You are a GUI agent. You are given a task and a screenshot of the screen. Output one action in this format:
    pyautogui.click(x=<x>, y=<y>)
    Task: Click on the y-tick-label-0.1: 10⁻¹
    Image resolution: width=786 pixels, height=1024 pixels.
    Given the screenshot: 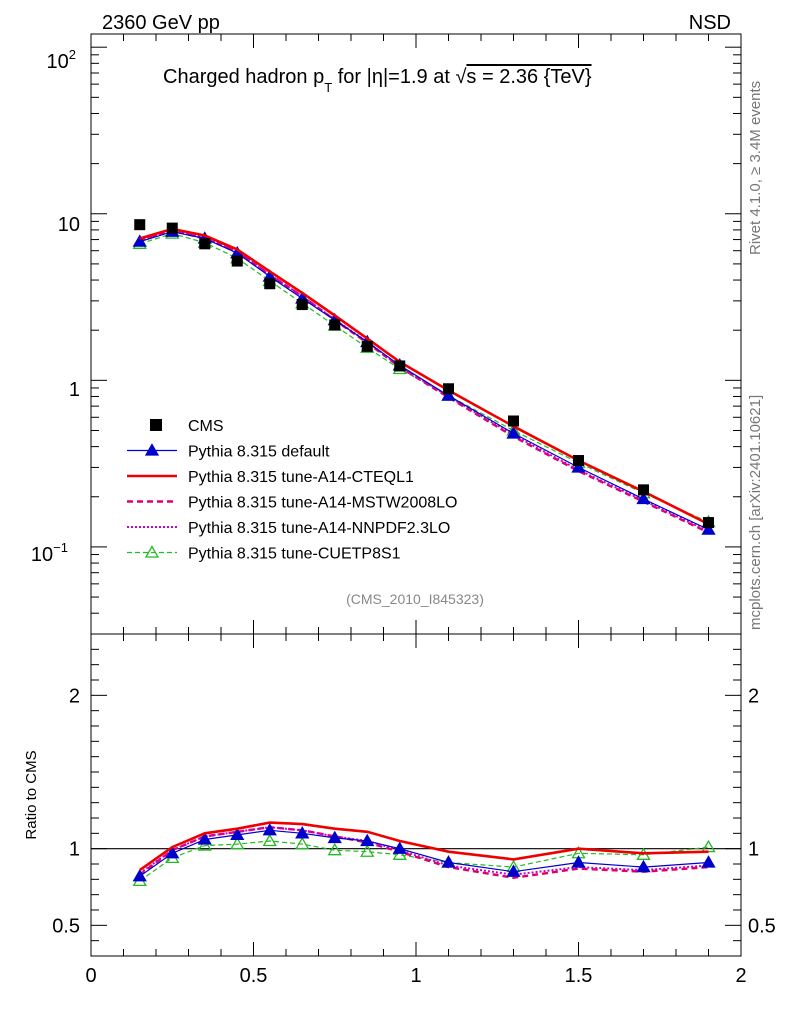 What is the action you would take?
    pyautogui.click(x=49, y=553)
    